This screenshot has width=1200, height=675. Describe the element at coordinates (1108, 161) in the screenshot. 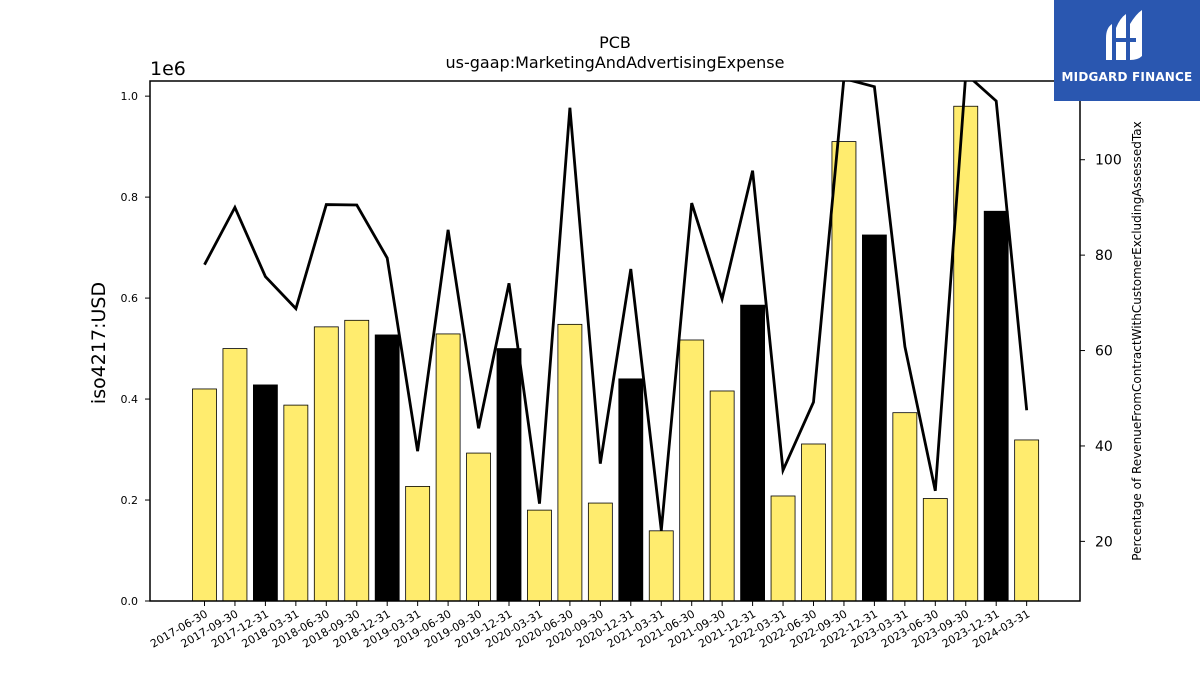

I see `y2-tick-label: 100` at that location.